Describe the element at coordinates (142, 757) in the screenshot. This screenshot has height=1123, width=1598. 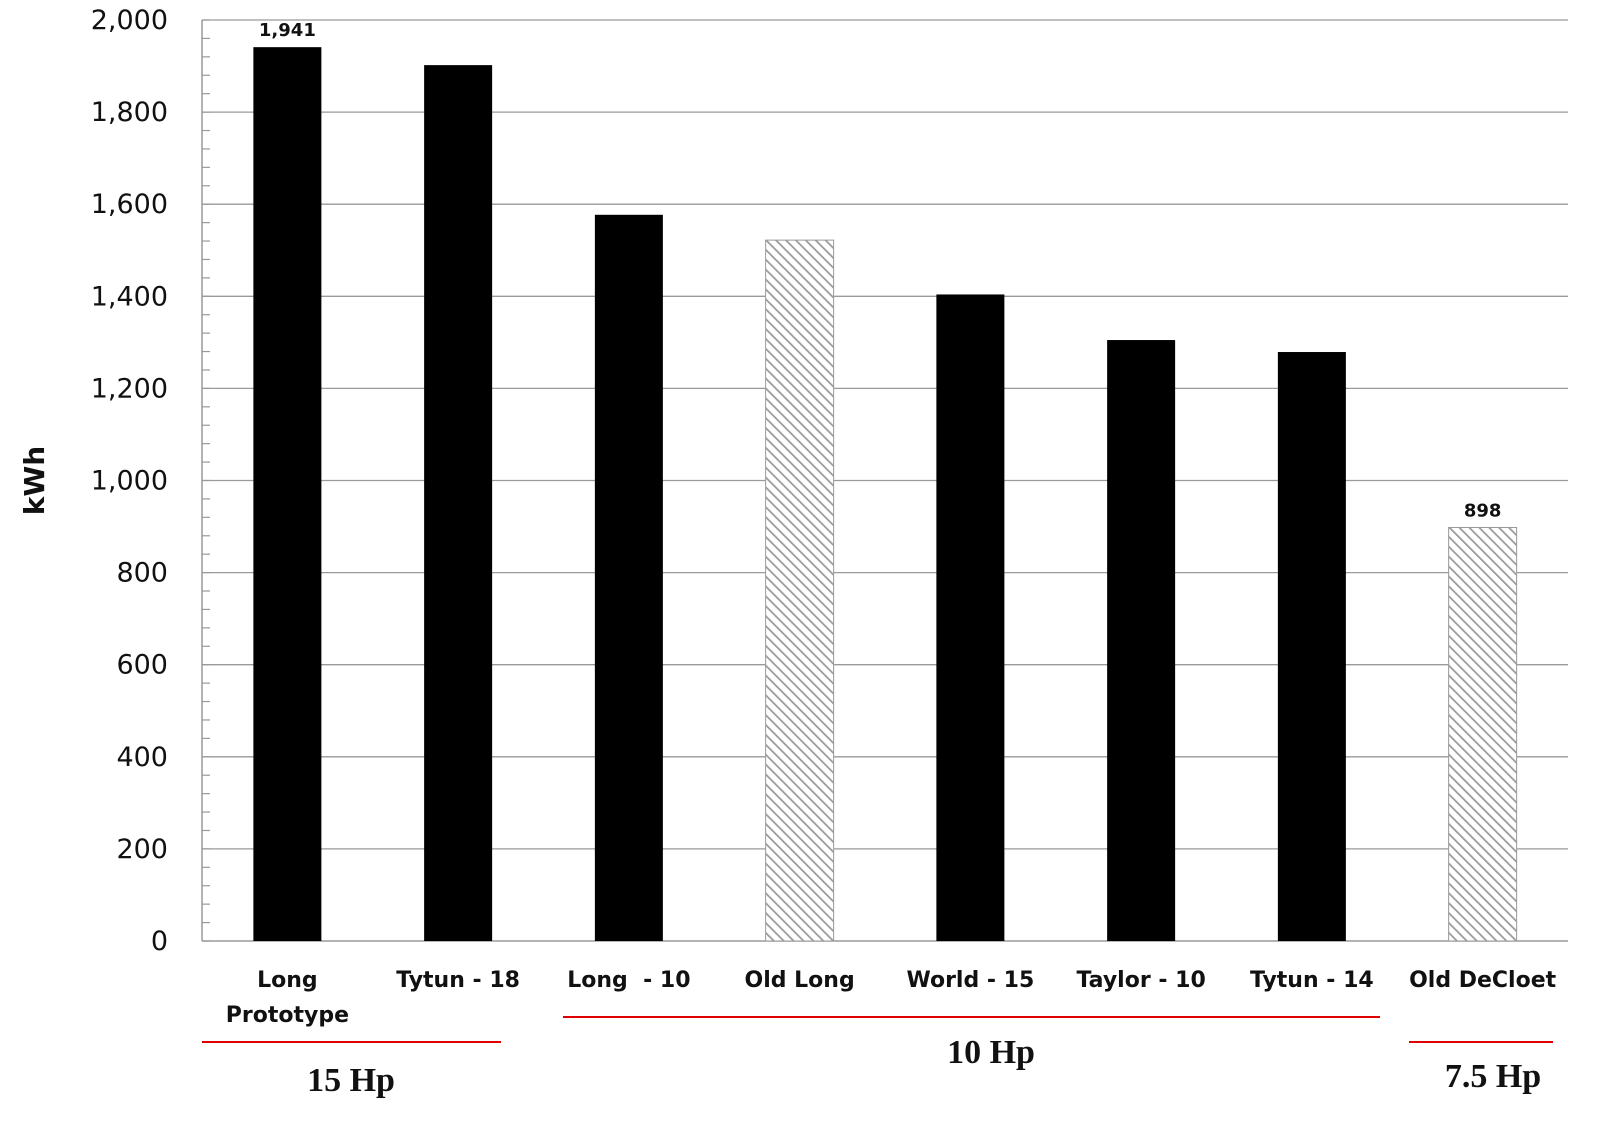
I see `y-tick-label: 400` at that location.